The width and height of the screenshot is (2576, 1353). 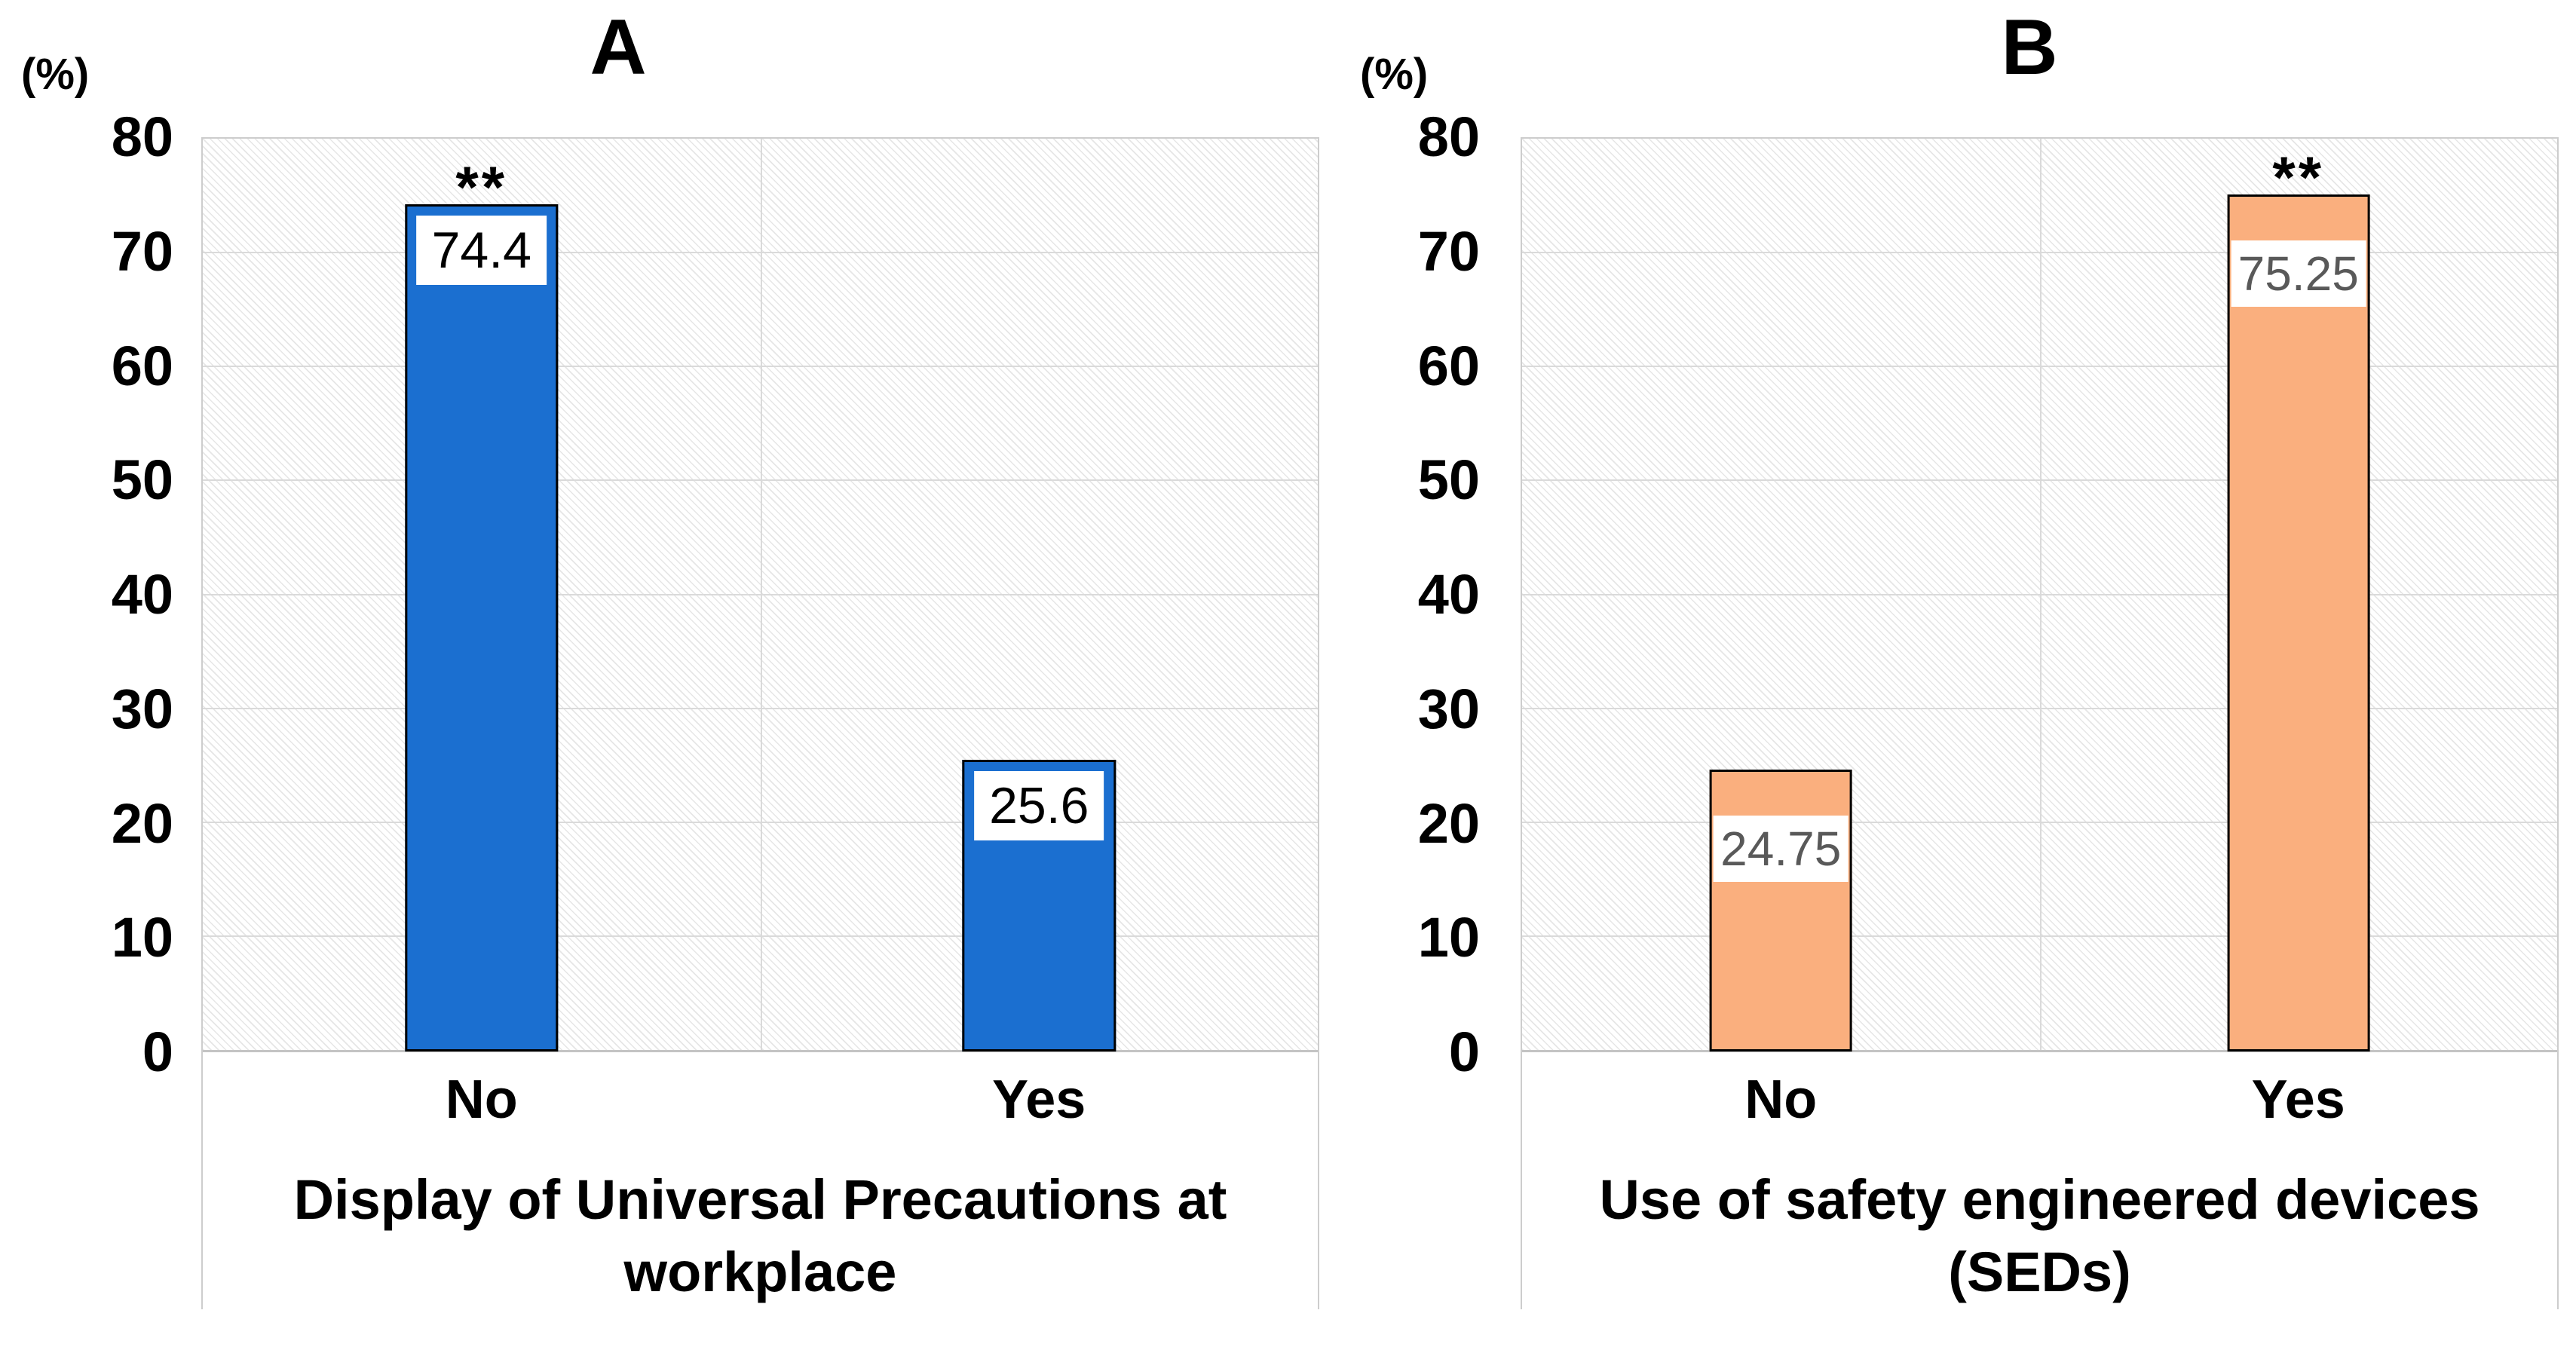 What do you see at coordinates (1039, 1100) in the screenshot?
I see `panel-a-category-label-yes: Yes` at bounding box center [1039, 1100].